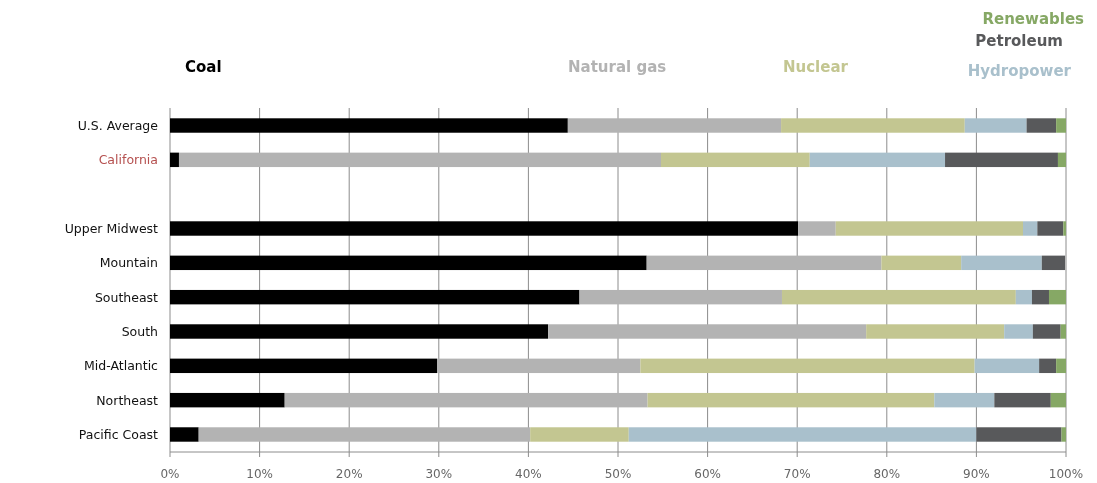 This screenshot has height=483, width=1097. What do you see at coordinates (816, 67) in the screenshot?
I see `text: Nuclear` at bounding box center [816, 67].